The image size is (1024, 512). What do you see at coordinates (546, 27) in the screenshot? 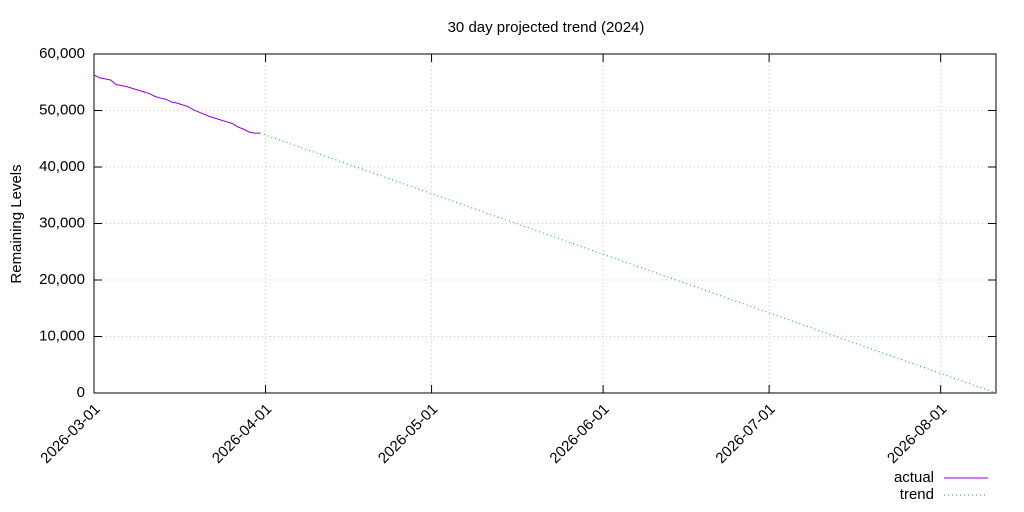
I see `chart-title: 30 day projected trend (2024)` at bounding box center [546, 27].